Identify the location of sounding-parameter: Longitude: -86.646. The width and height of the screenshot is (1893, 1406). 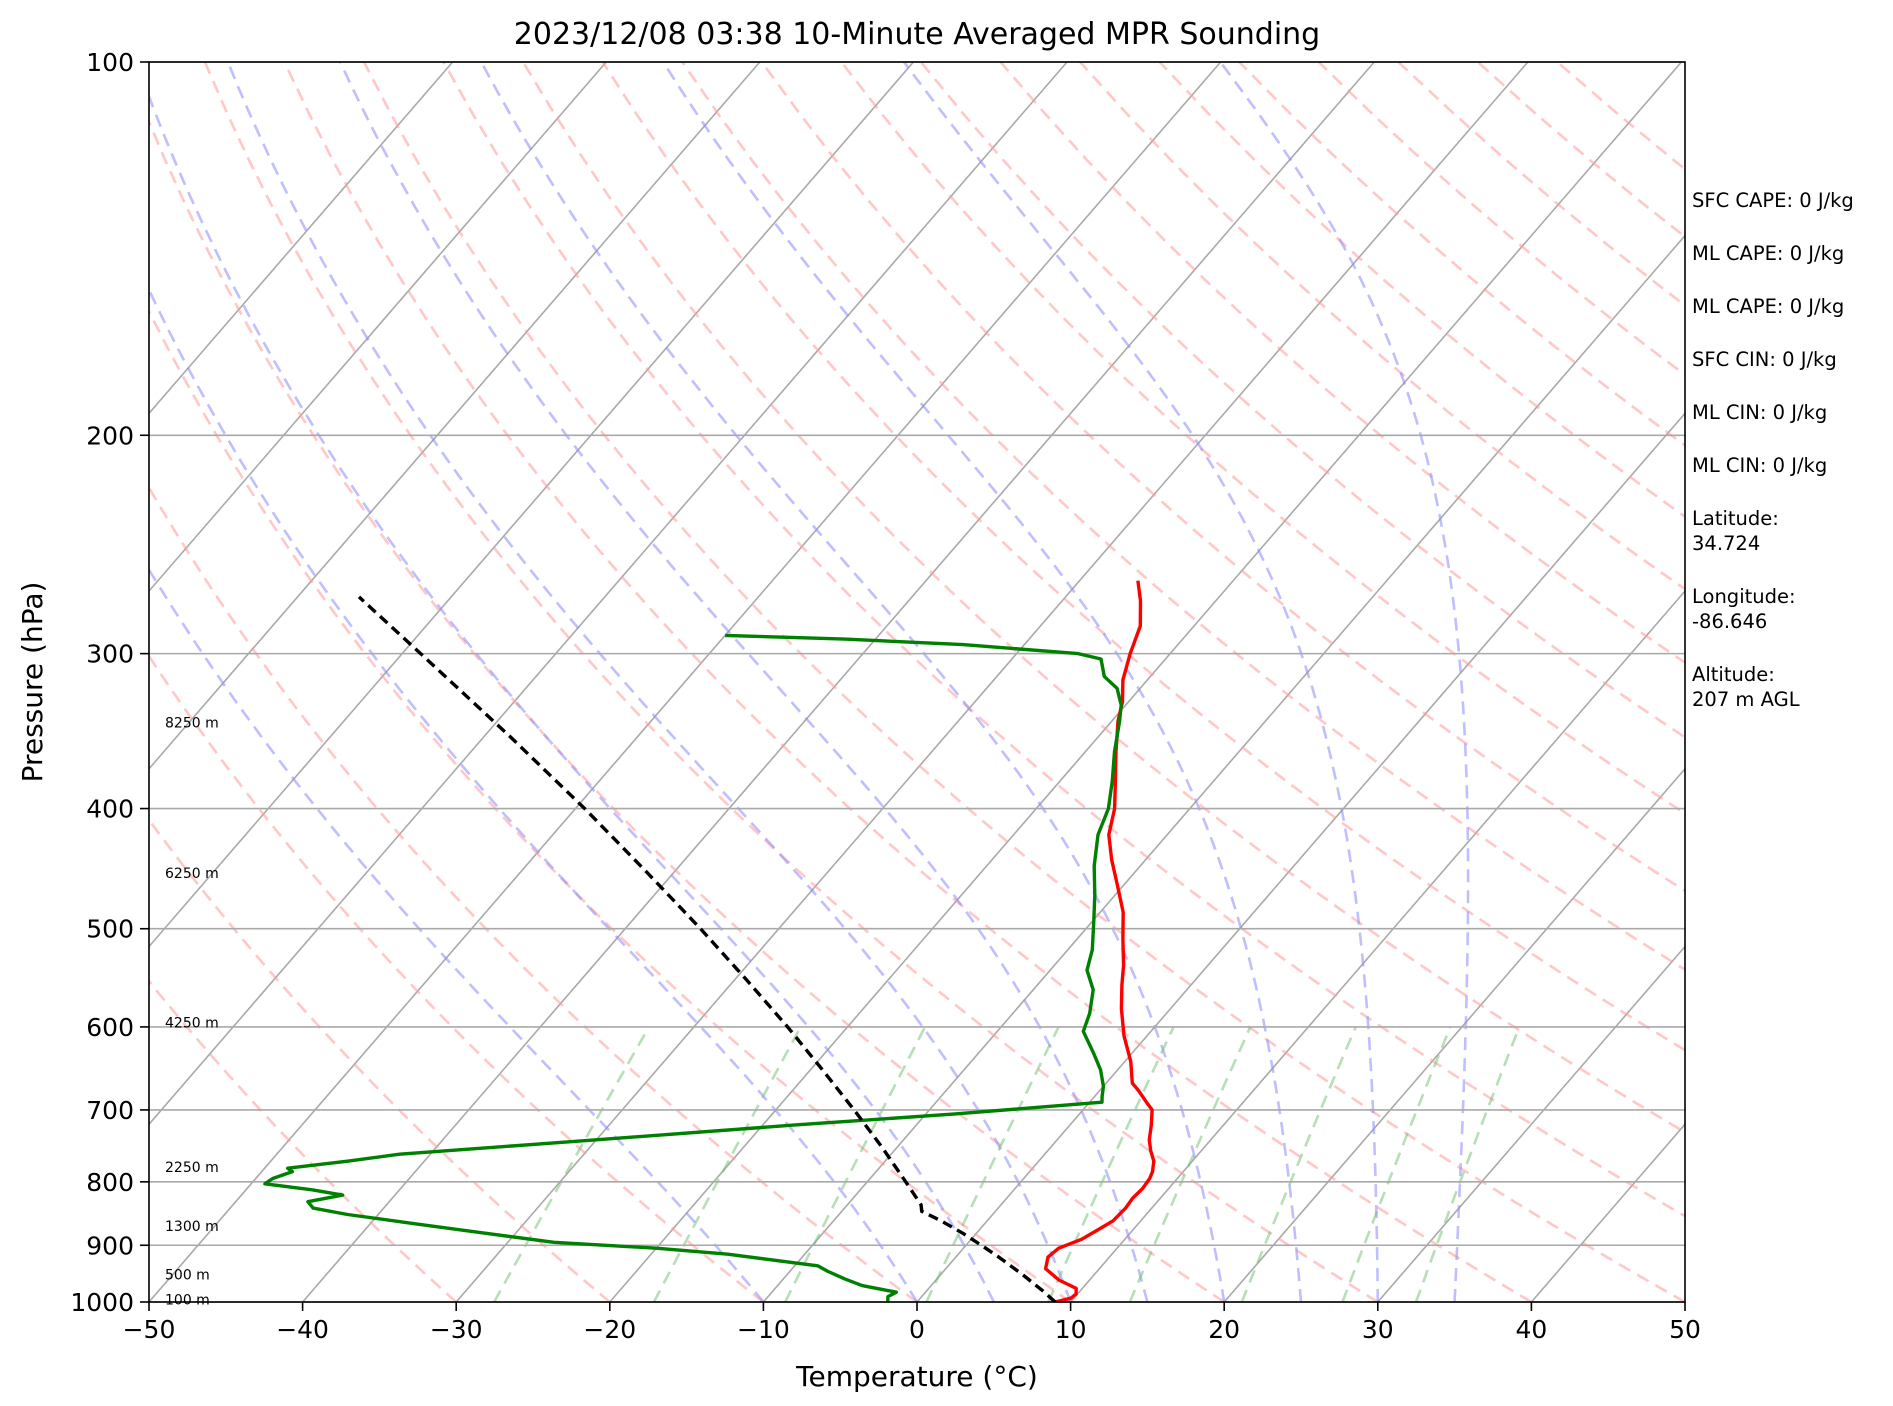
(1744, 609).